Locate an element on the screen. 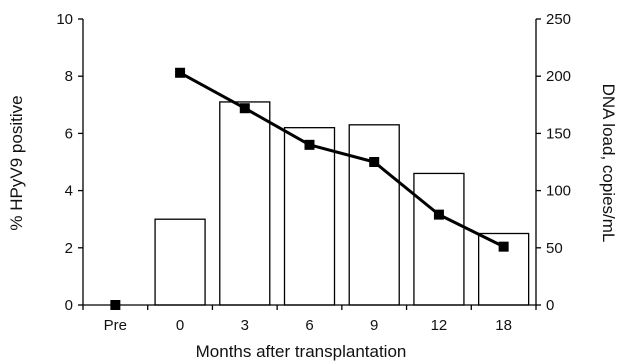  x-tick-label: 0 is located at coordinates (180, 325).